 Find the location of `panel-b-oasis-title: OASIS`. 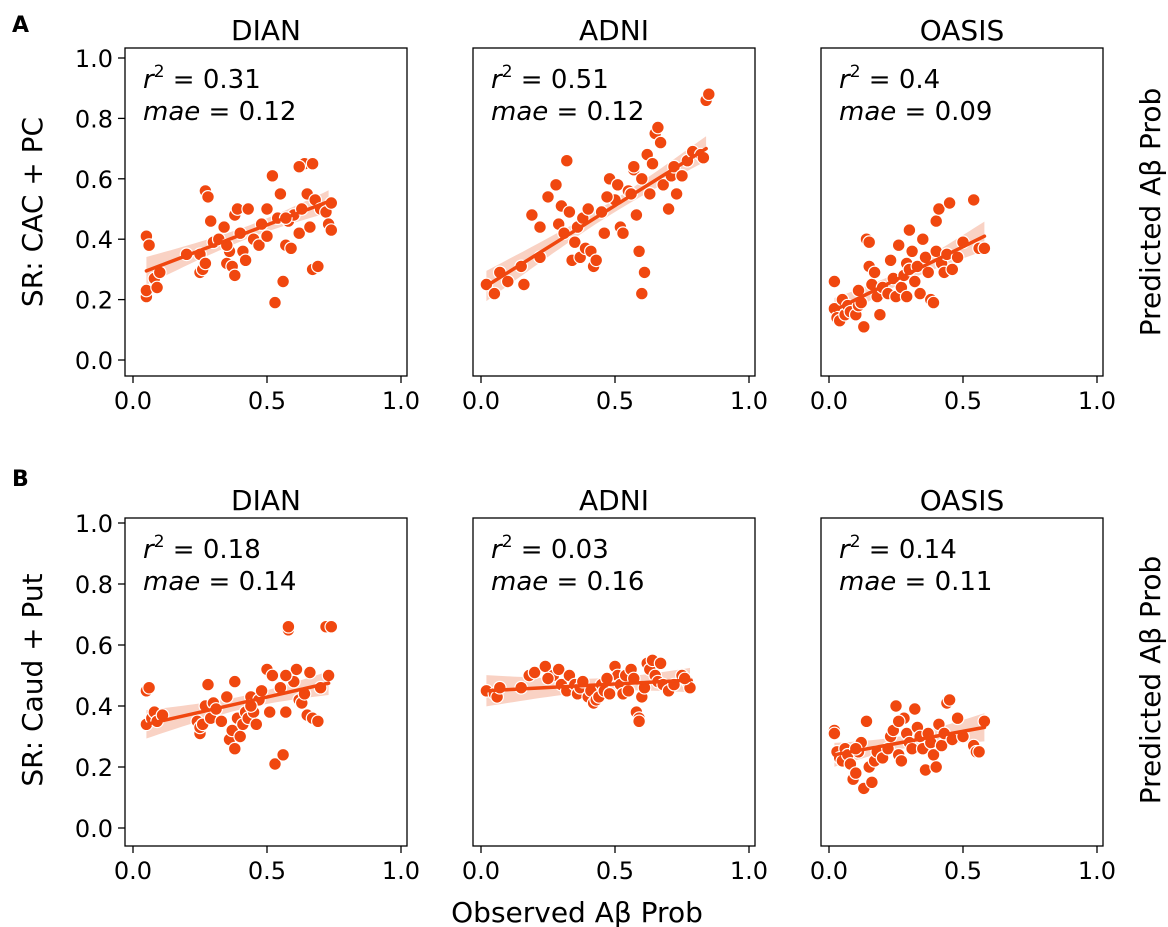

panel-b-oasis-title: OASIS is located at coordinates (962, 500).